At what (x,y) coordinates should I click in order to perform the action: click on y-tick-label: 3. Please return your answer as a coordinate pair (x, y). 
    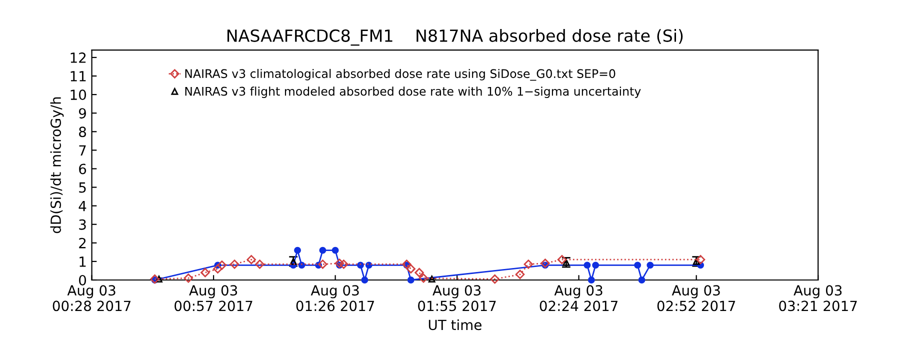
    Looking at the image, I should click on (82, 224).